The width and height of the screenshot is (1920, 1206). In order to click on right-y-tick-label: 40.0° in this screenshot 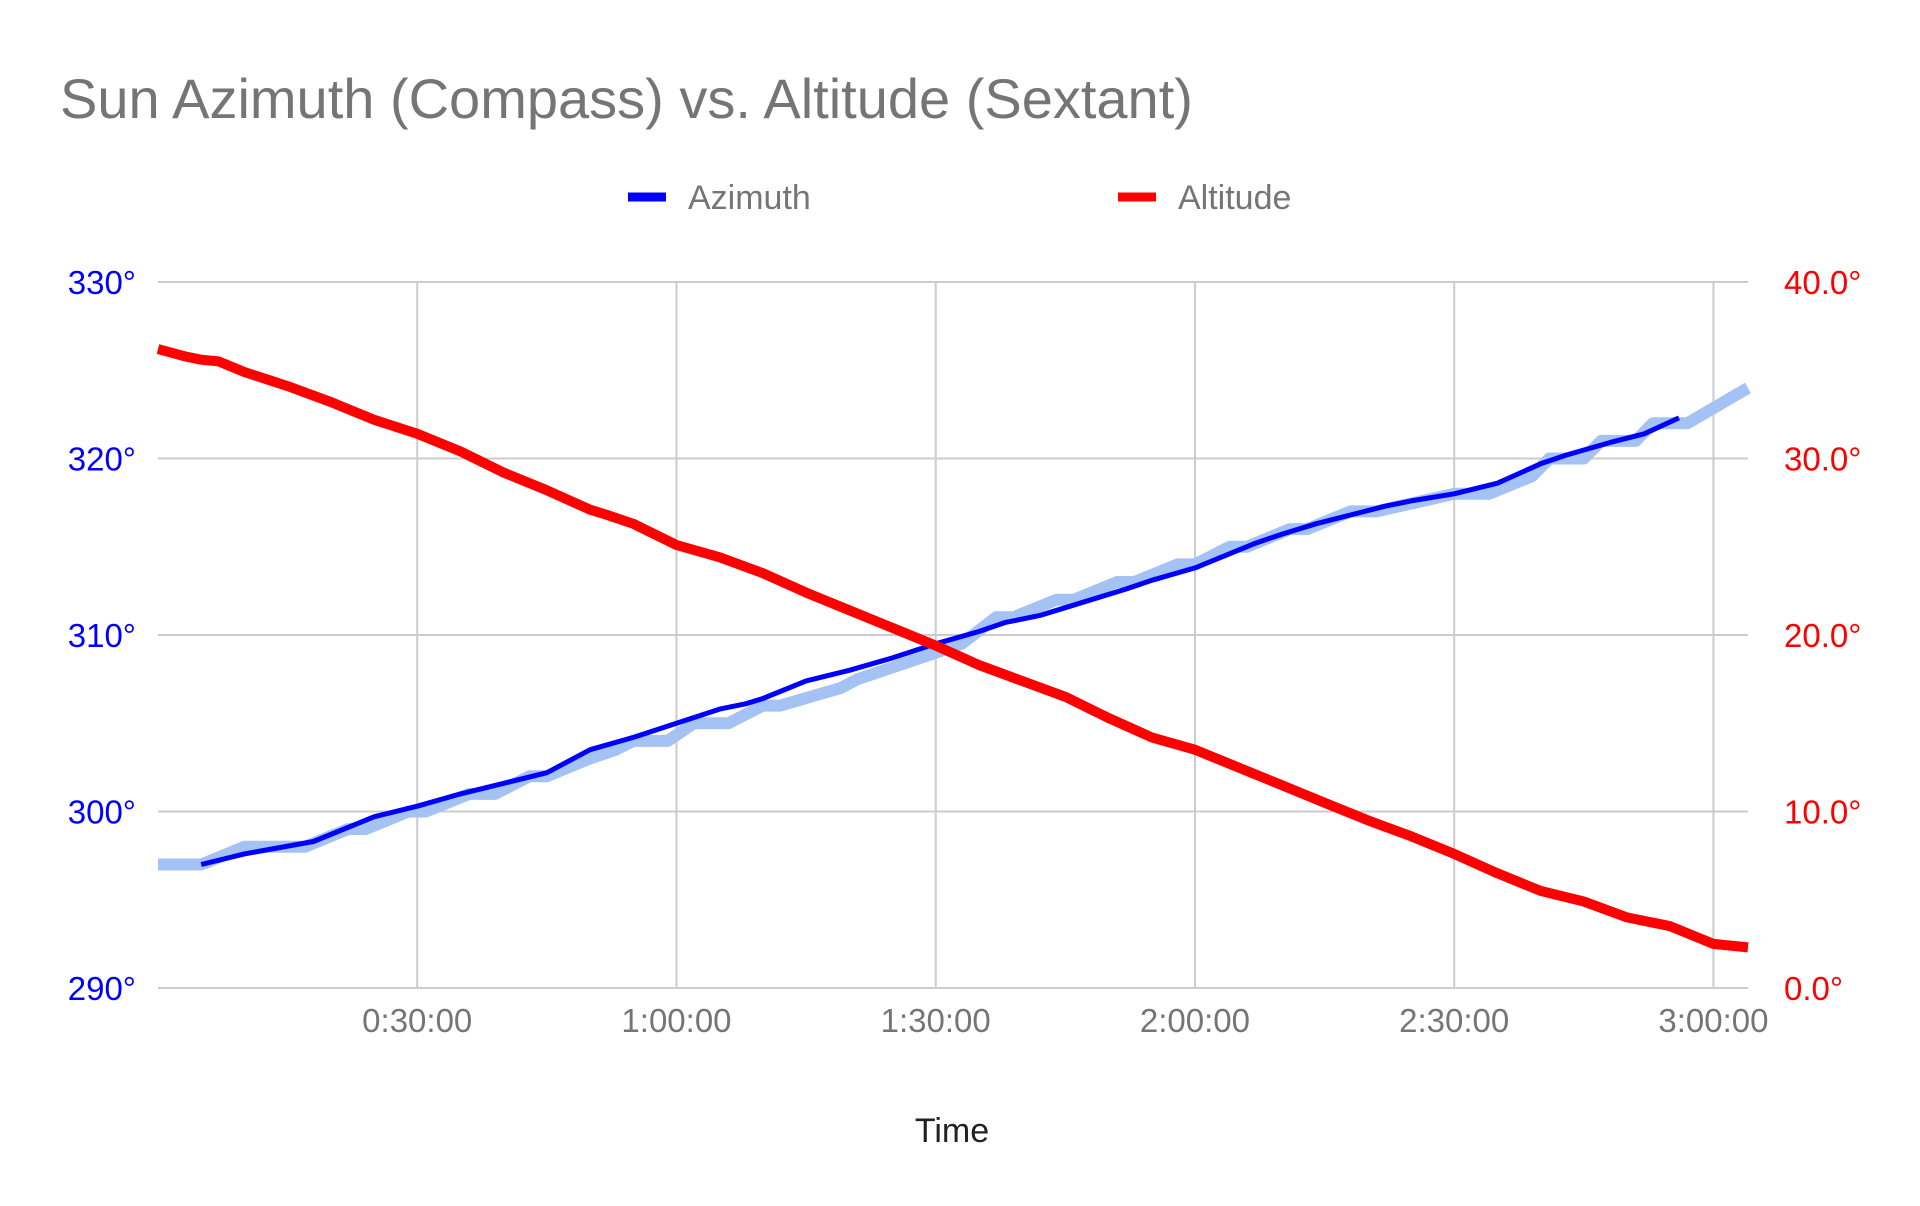, I will do `click(1822, 282)`.